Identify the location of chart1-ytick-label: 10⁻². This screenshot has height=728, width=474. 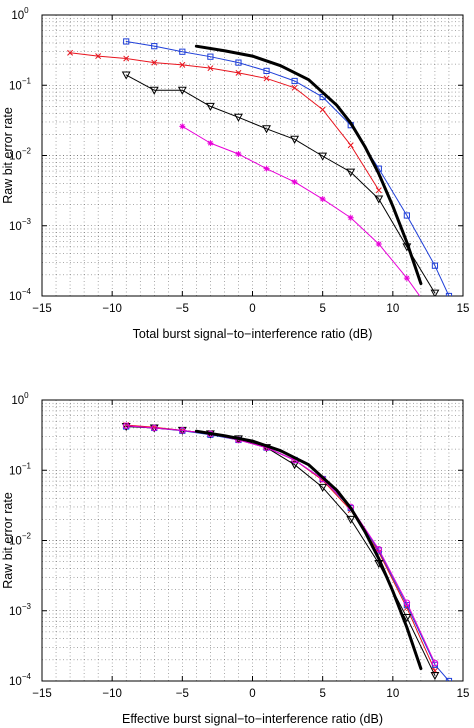
(20, 155).